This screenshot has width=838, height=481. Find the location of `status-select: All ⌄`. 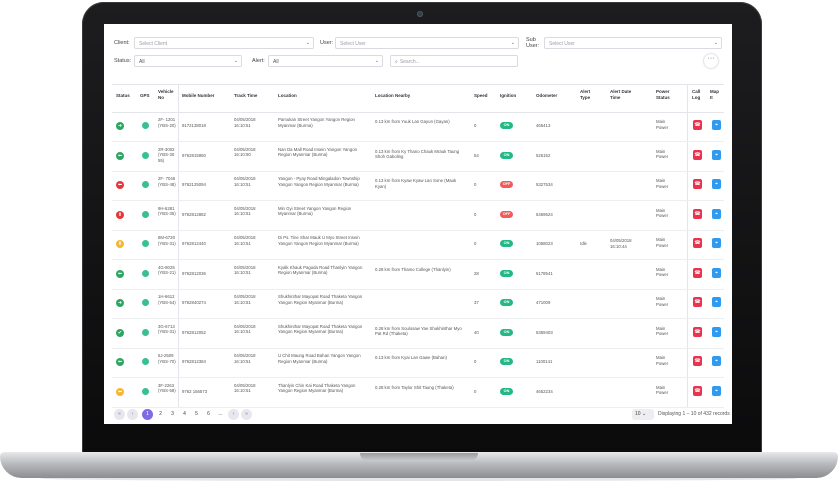

status-select: All ⌄ is located at coordinates (188, 61).